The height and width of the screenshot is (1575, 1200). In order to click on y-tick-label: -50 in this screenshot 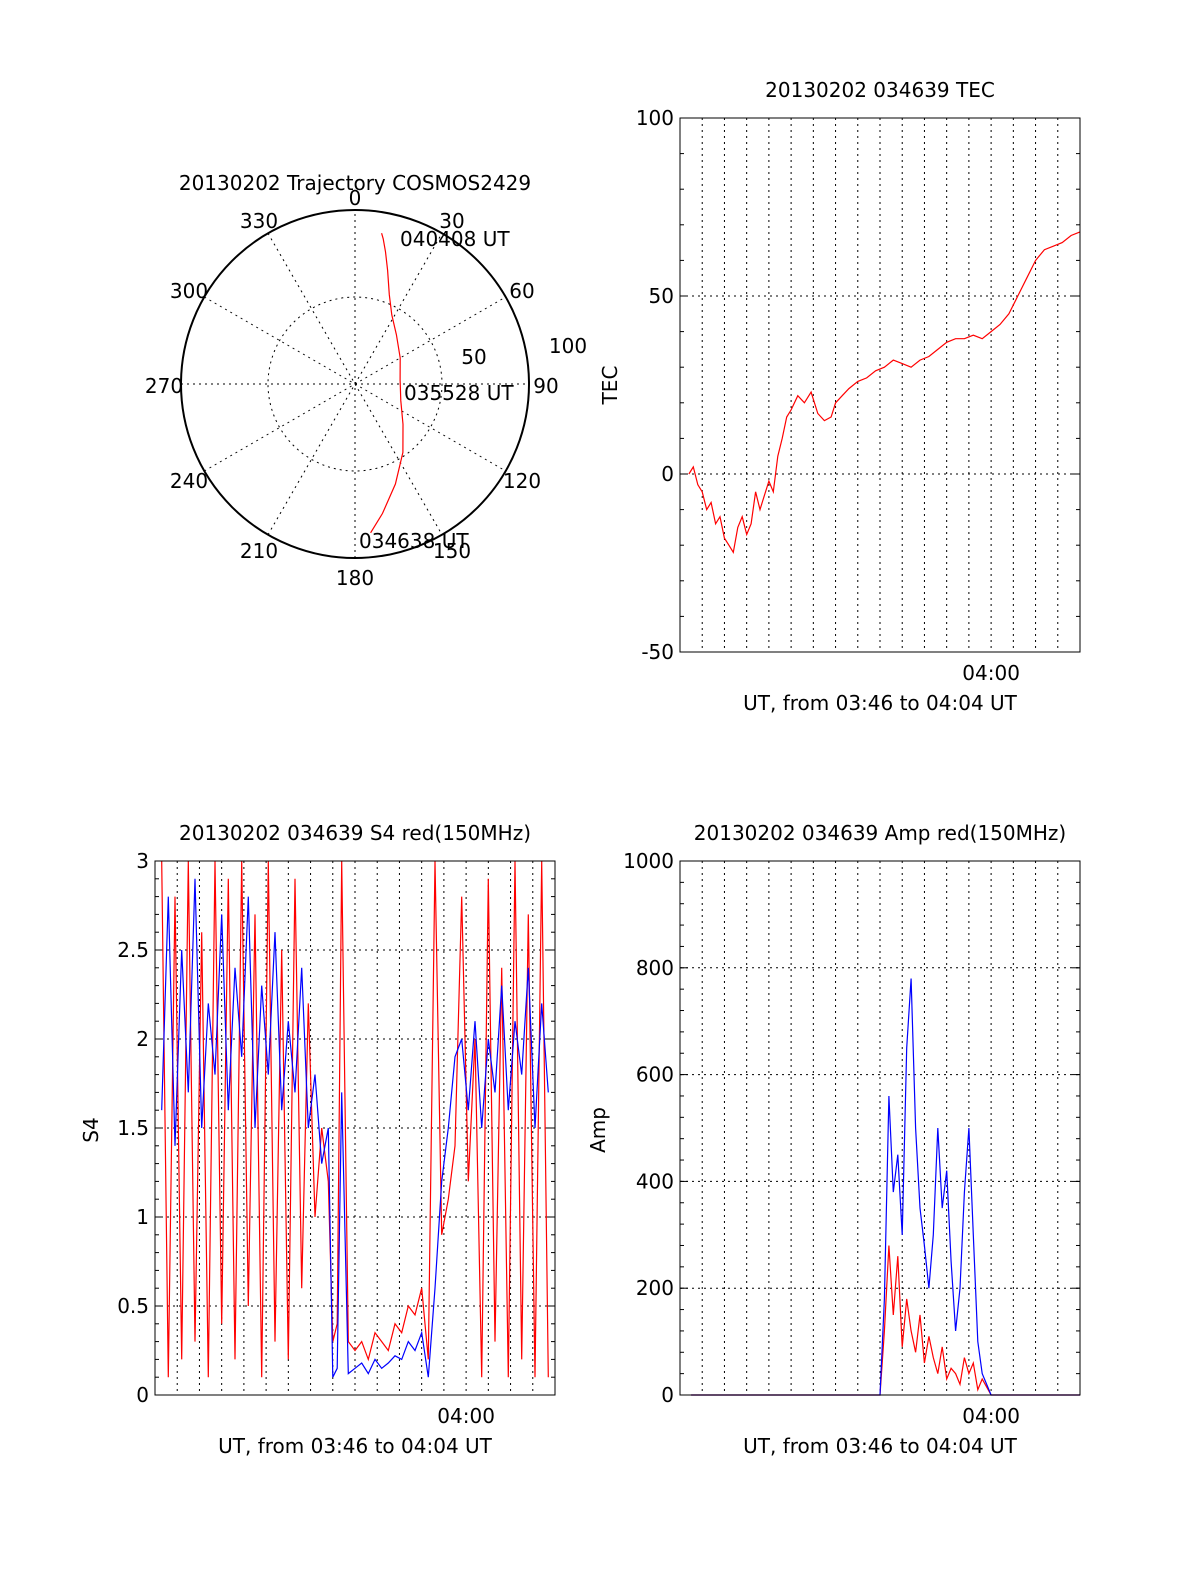, I will do `click(657, 652)`.